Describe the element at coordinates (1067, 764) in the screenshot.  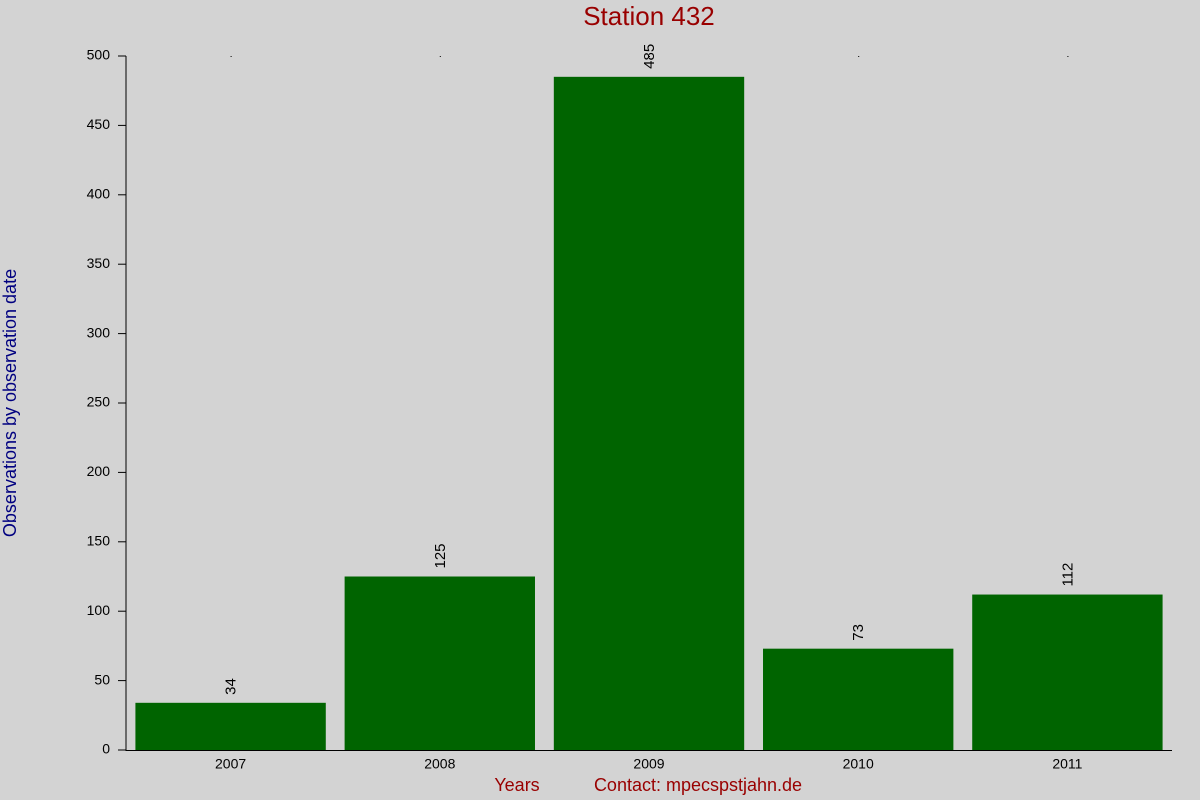
I see `x-tick-label: 2011` at that location.